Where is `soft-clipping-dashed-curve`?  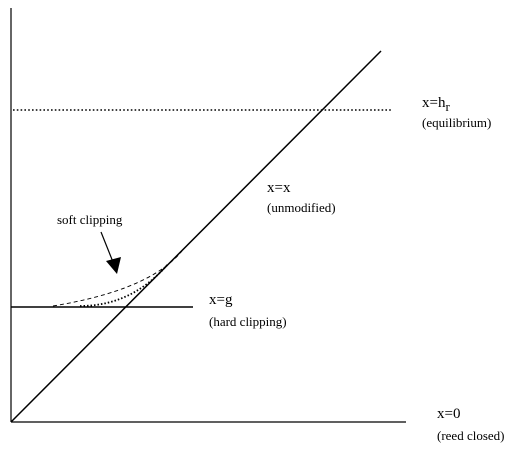 soft-clipping-dashed-curve is located at coordinates (117, 278).